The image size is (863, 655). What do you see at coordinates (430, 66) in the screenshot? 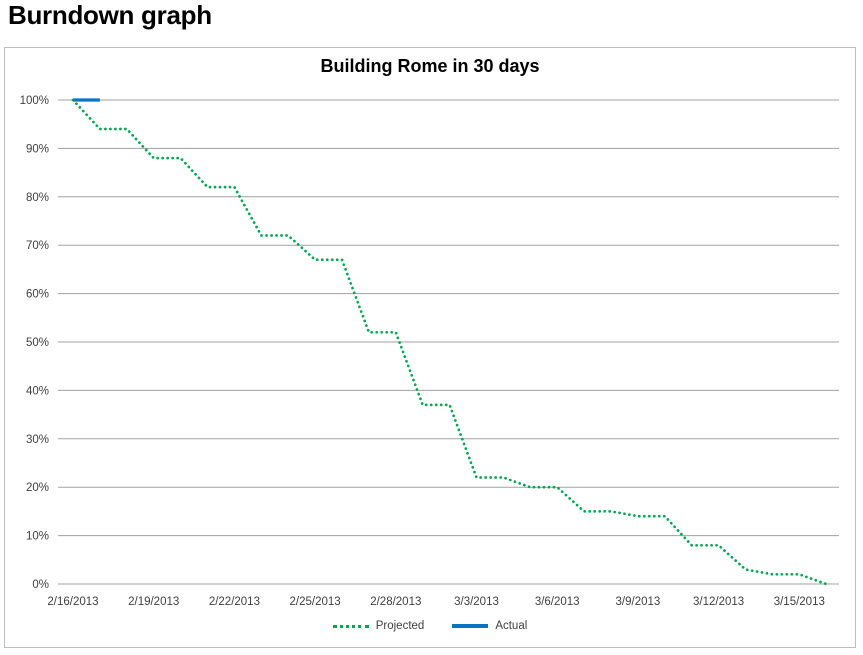
I see `chart-title: Building Rome in 30 days` at bounding box center [430, 66].